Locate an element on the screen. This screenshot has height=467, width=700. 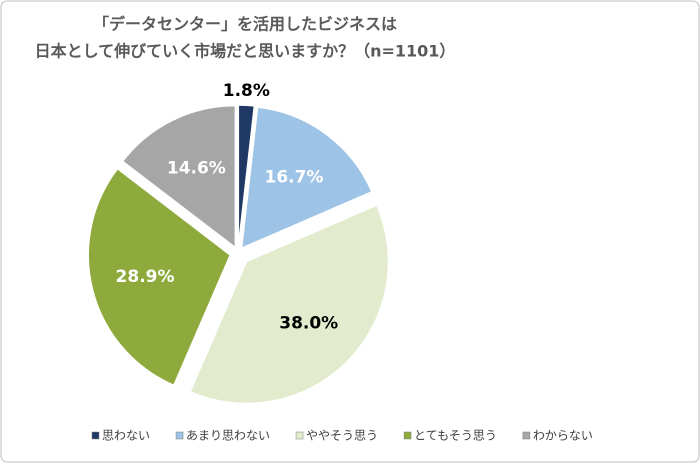
data-label: 28.9% is located at coordinates (145, 277).